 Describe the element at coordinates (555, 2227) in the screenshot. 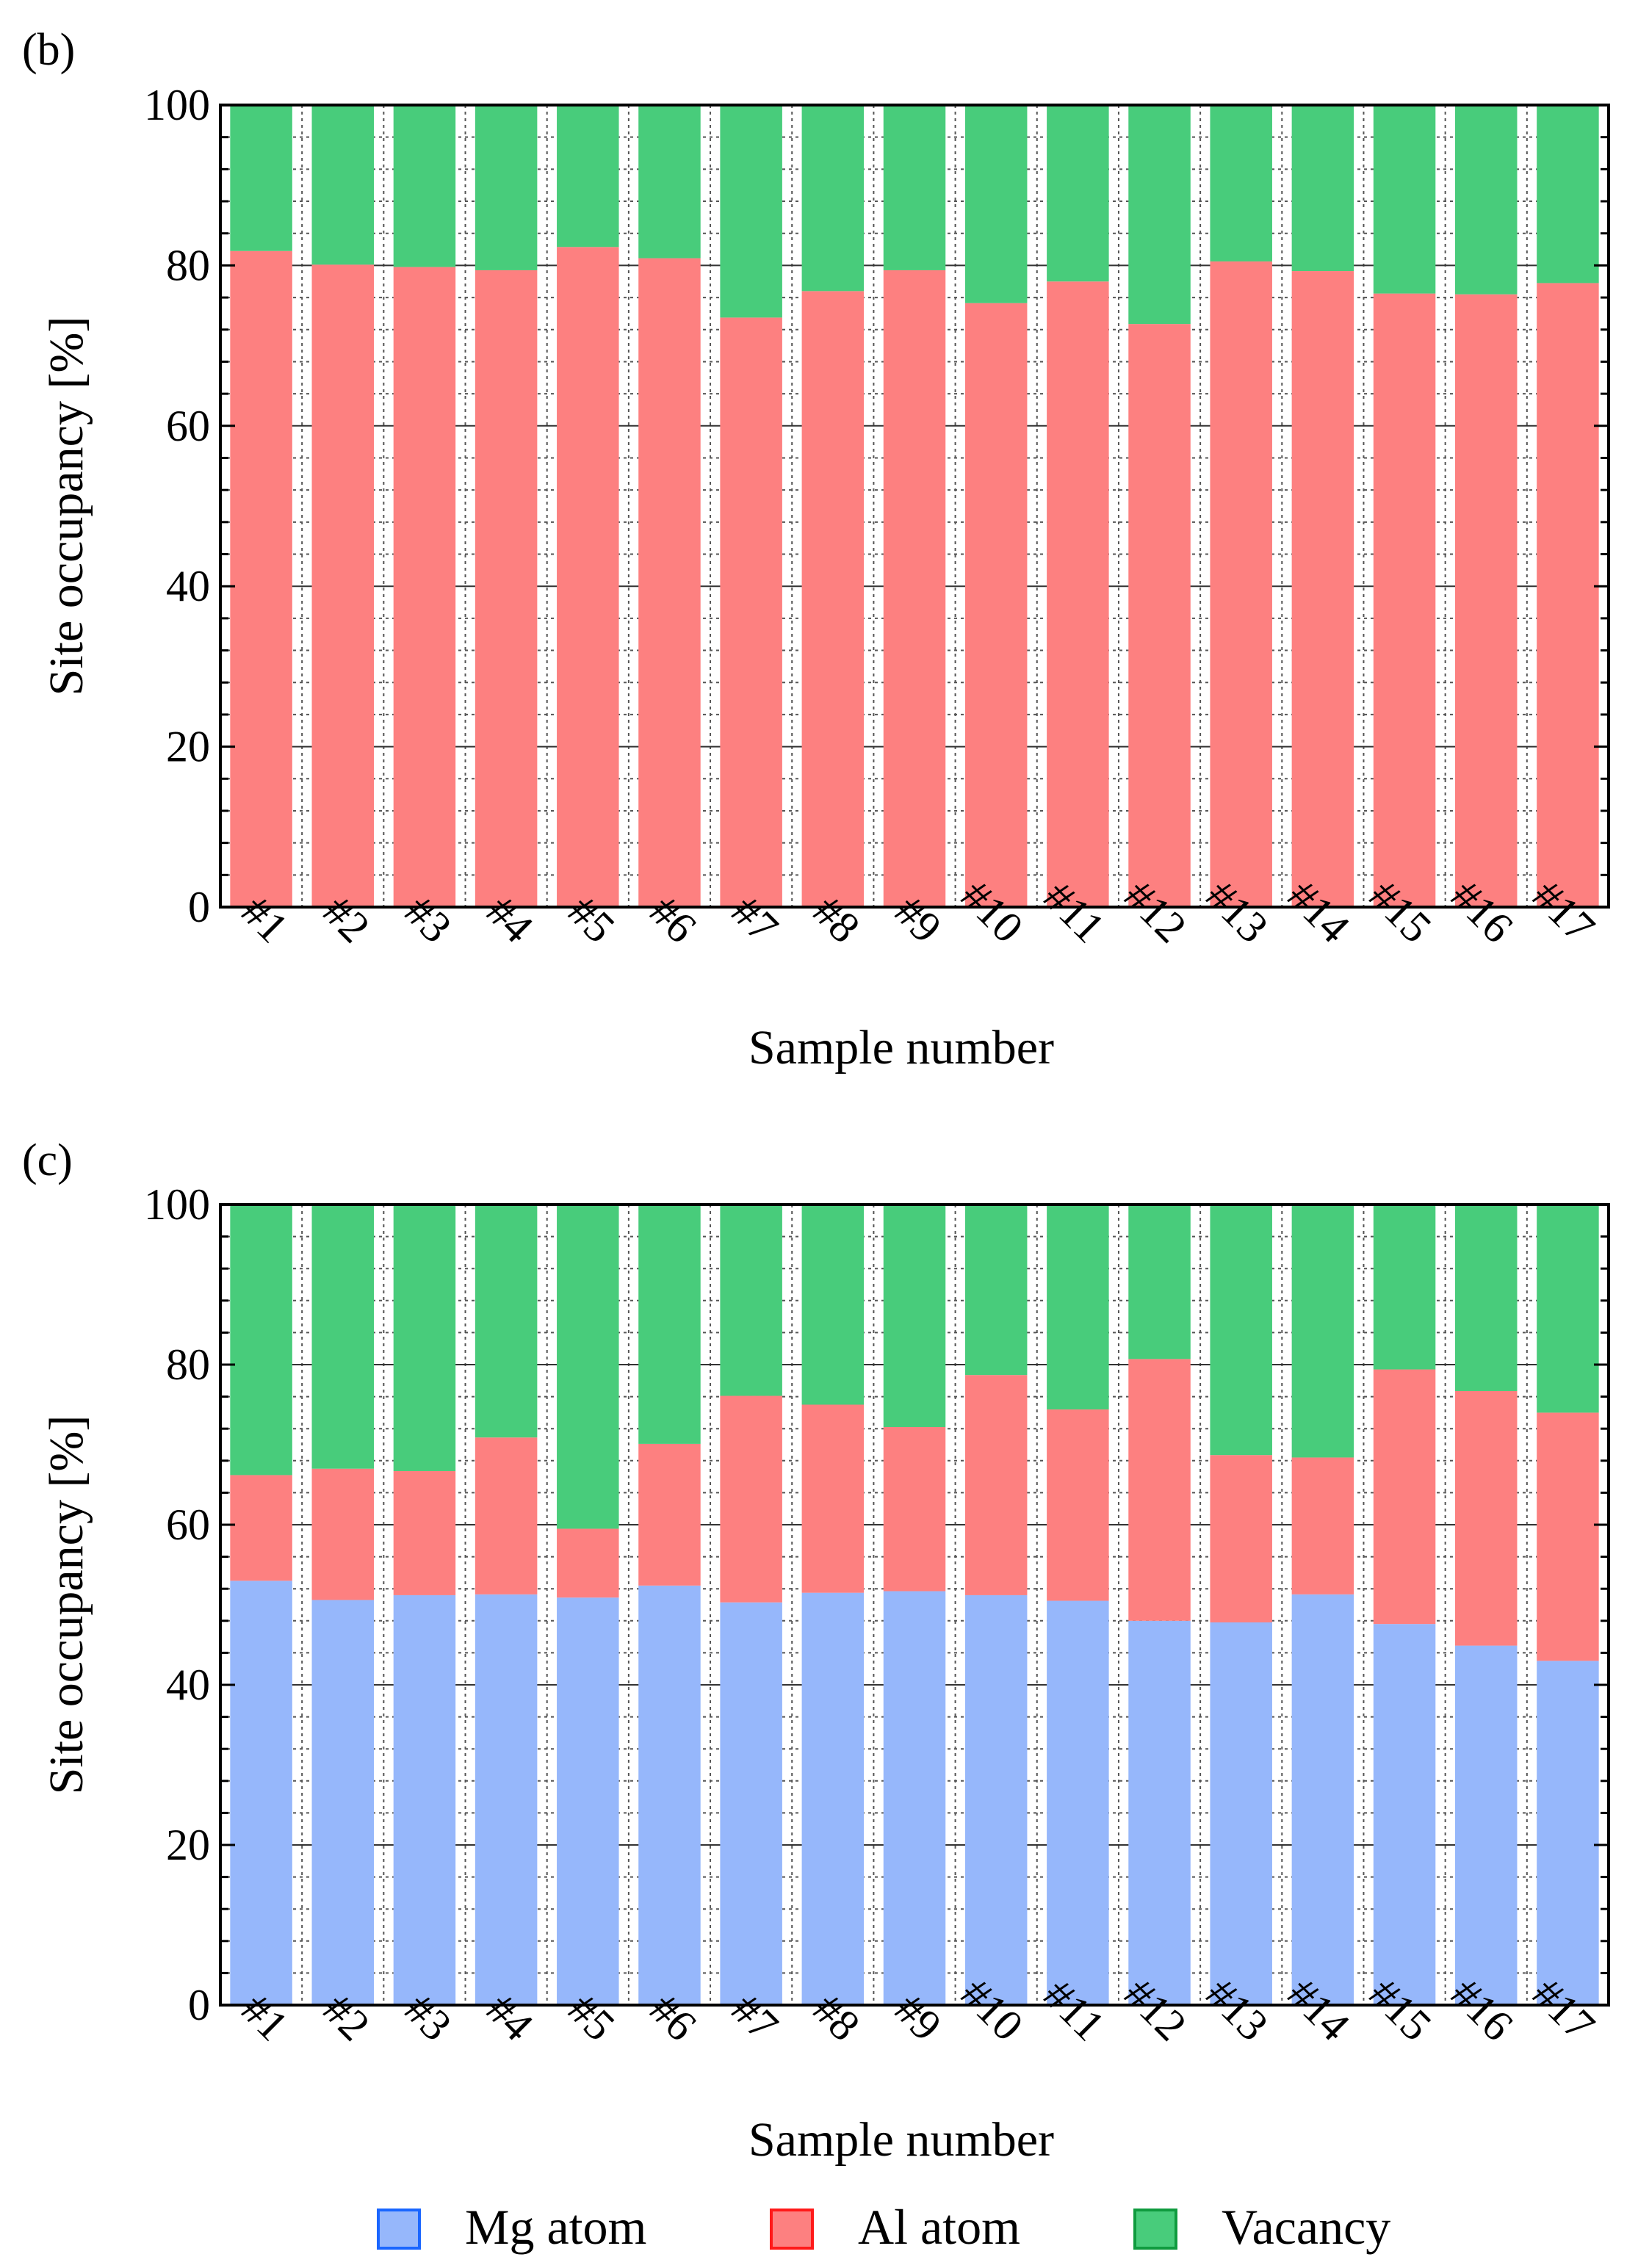

I see `legend-label-mg: Mg atom` at that location.